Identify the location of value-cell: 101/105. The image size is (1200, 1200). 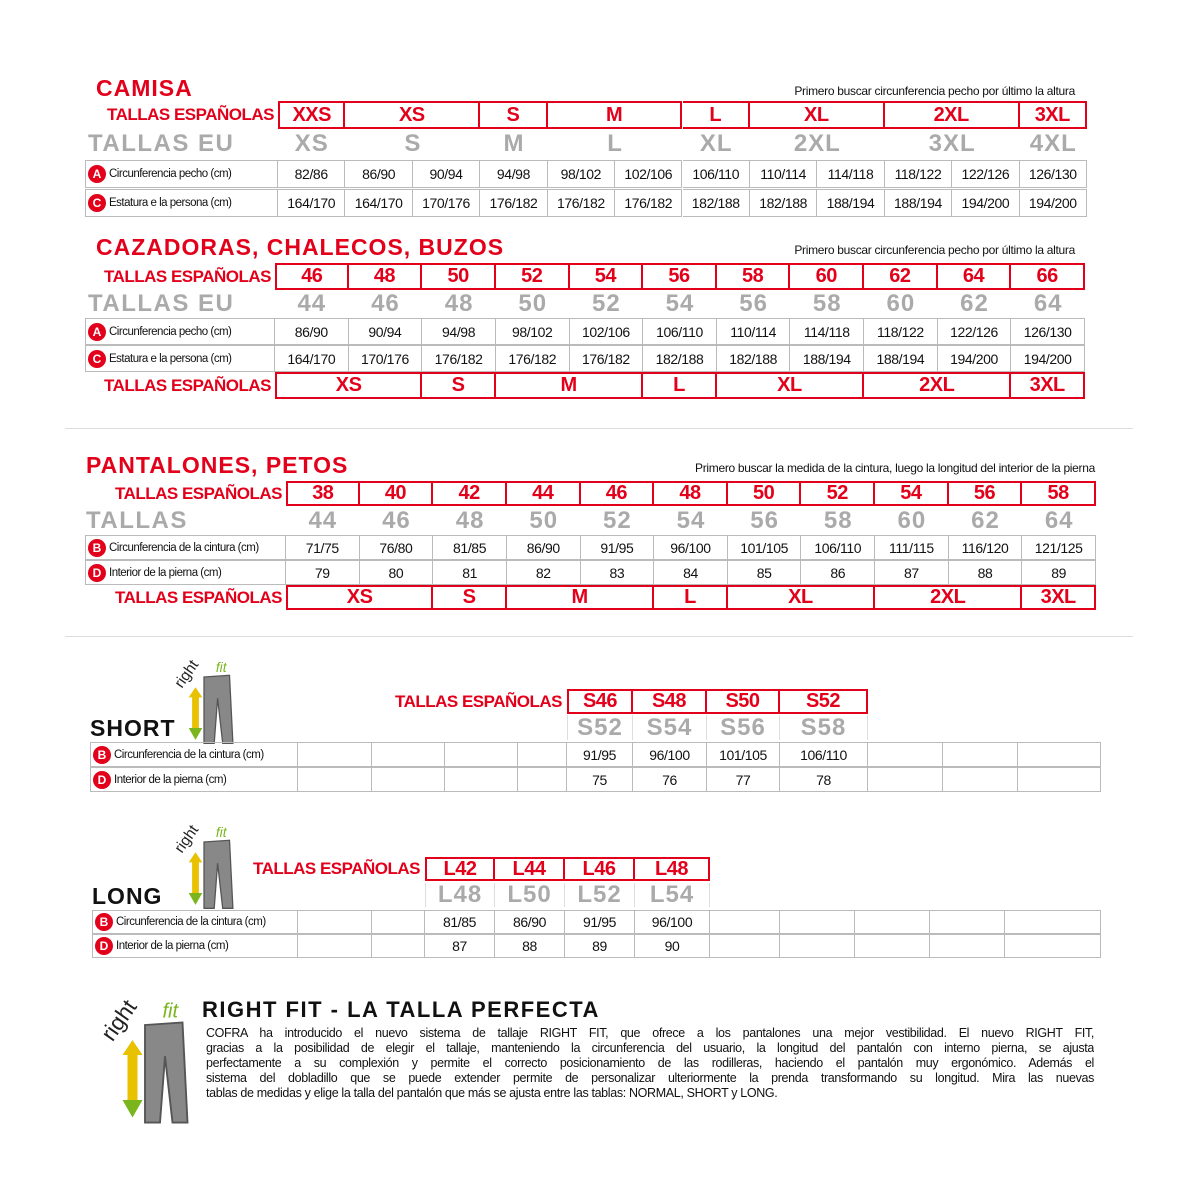
(764, 547).